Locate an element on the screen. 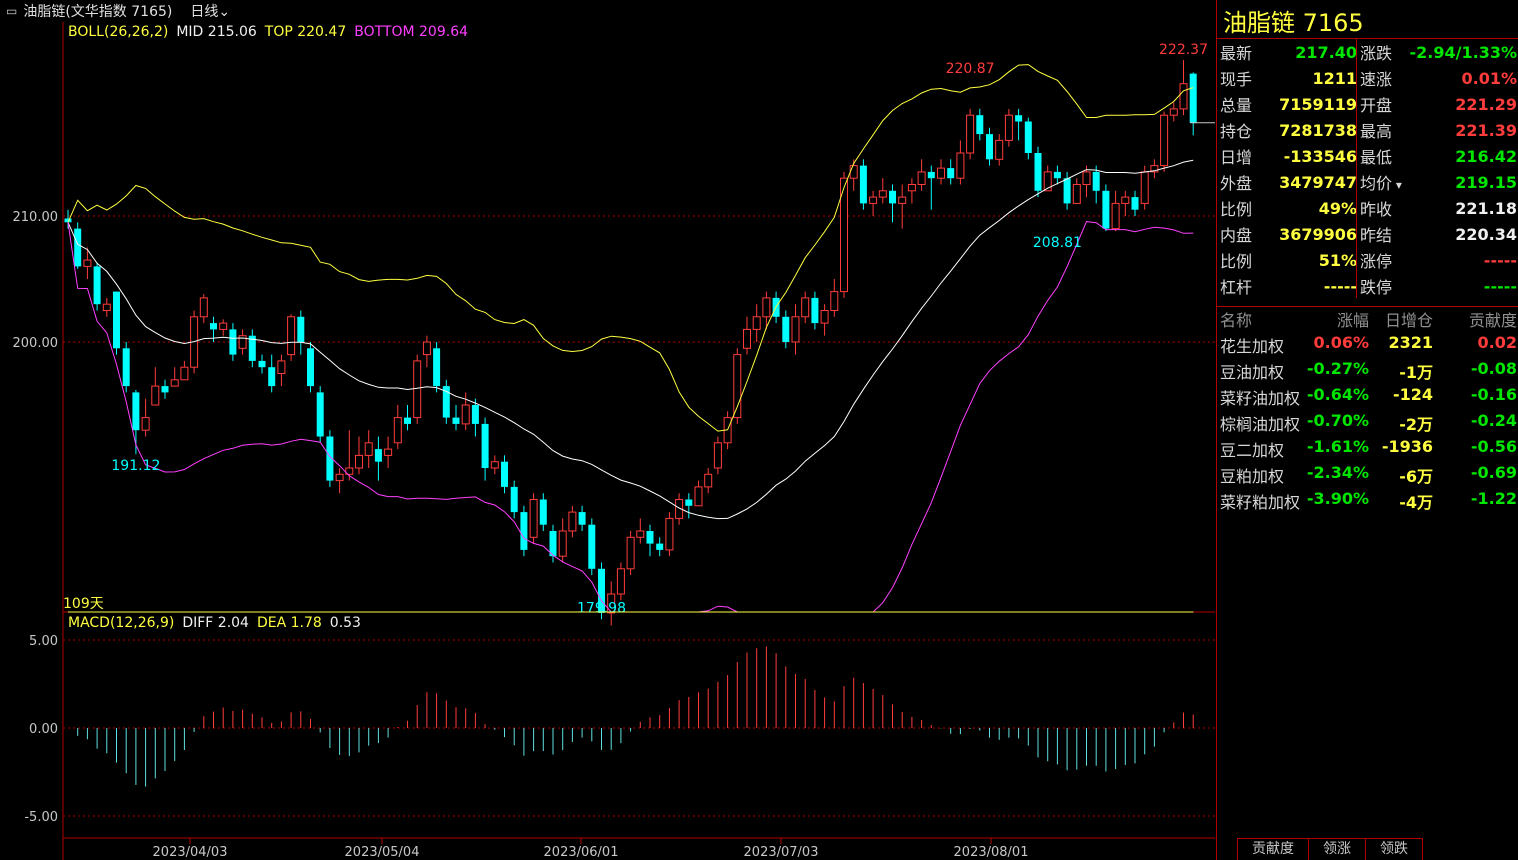 This screenshot has height=860, width=1518. header-oi: 日增仓 is located at coordinates (1408, 320).